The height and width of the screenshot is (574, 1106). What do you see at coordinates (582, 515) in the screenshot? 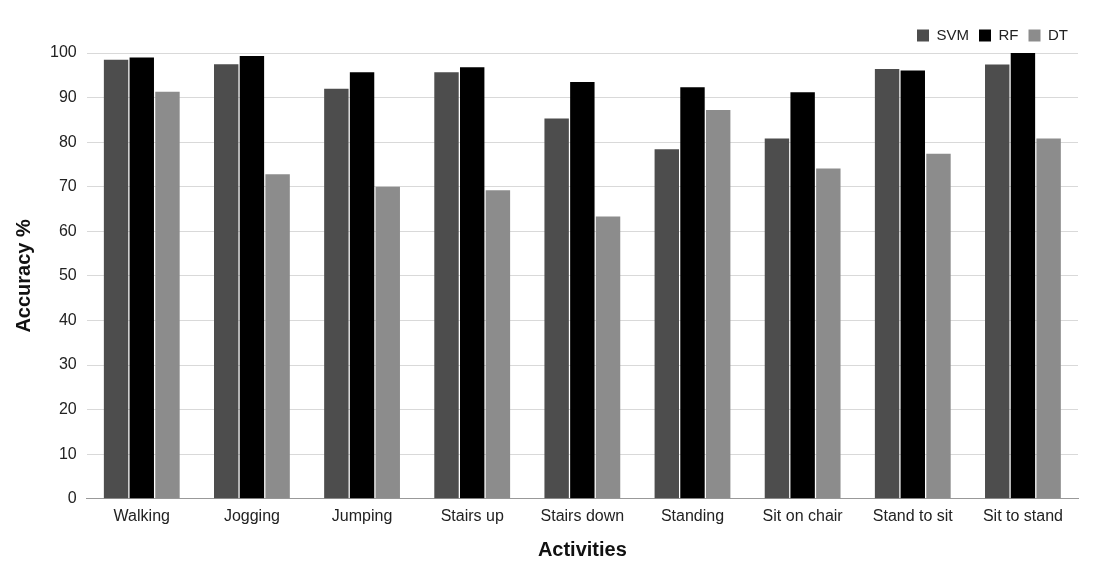
I see `x-tick-label: Stairs down` at bounding box center [582, 515].